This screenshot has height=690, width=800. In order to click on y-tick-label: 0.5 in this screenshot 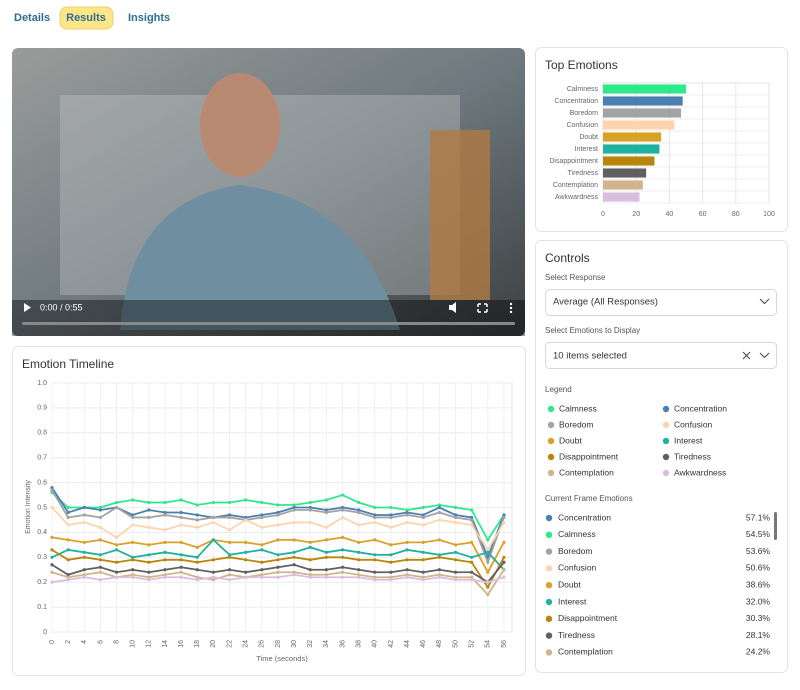, I will do `click(42, 507)`.